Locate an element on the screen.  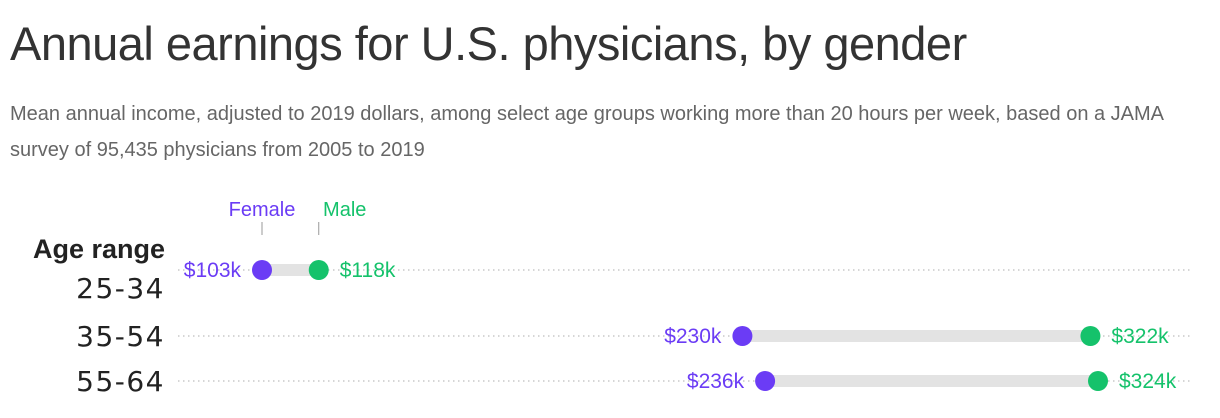
female-value-label: $230k is located at coordinates (693, 336).